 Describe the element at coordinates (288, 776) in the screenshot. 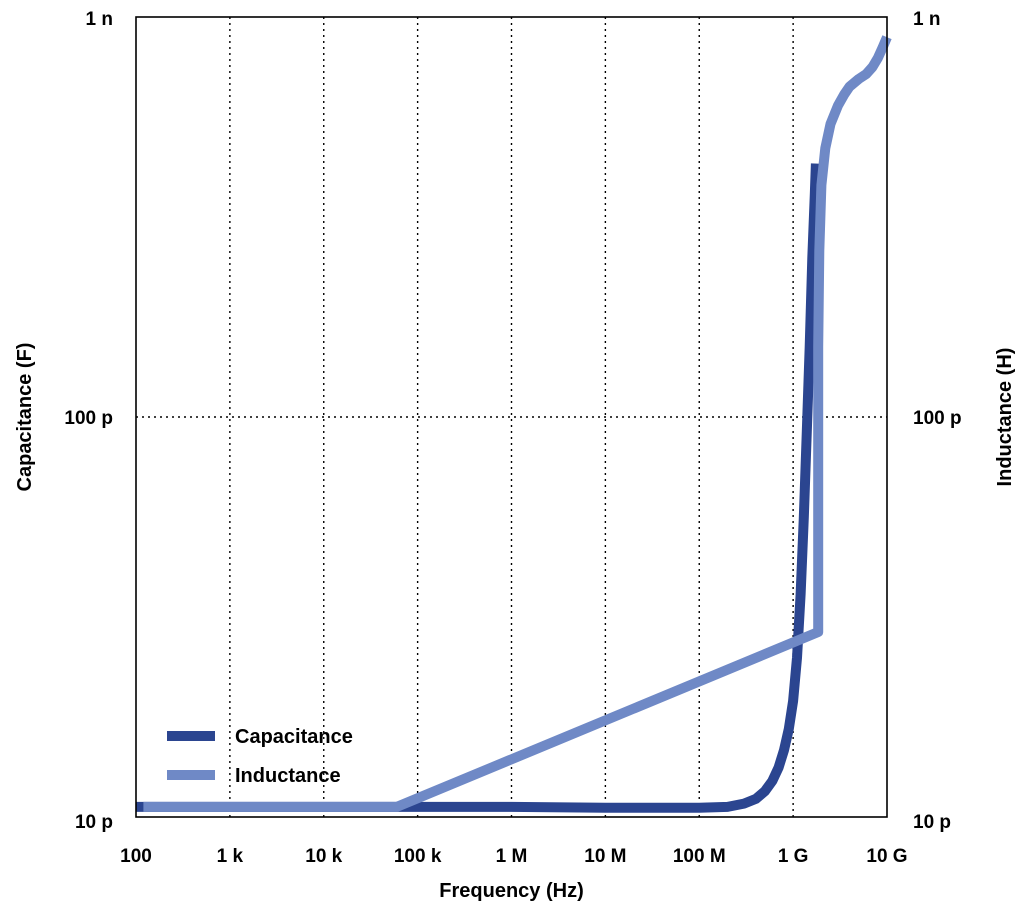

I see `legend-label-inductance: Inductance` at that location.